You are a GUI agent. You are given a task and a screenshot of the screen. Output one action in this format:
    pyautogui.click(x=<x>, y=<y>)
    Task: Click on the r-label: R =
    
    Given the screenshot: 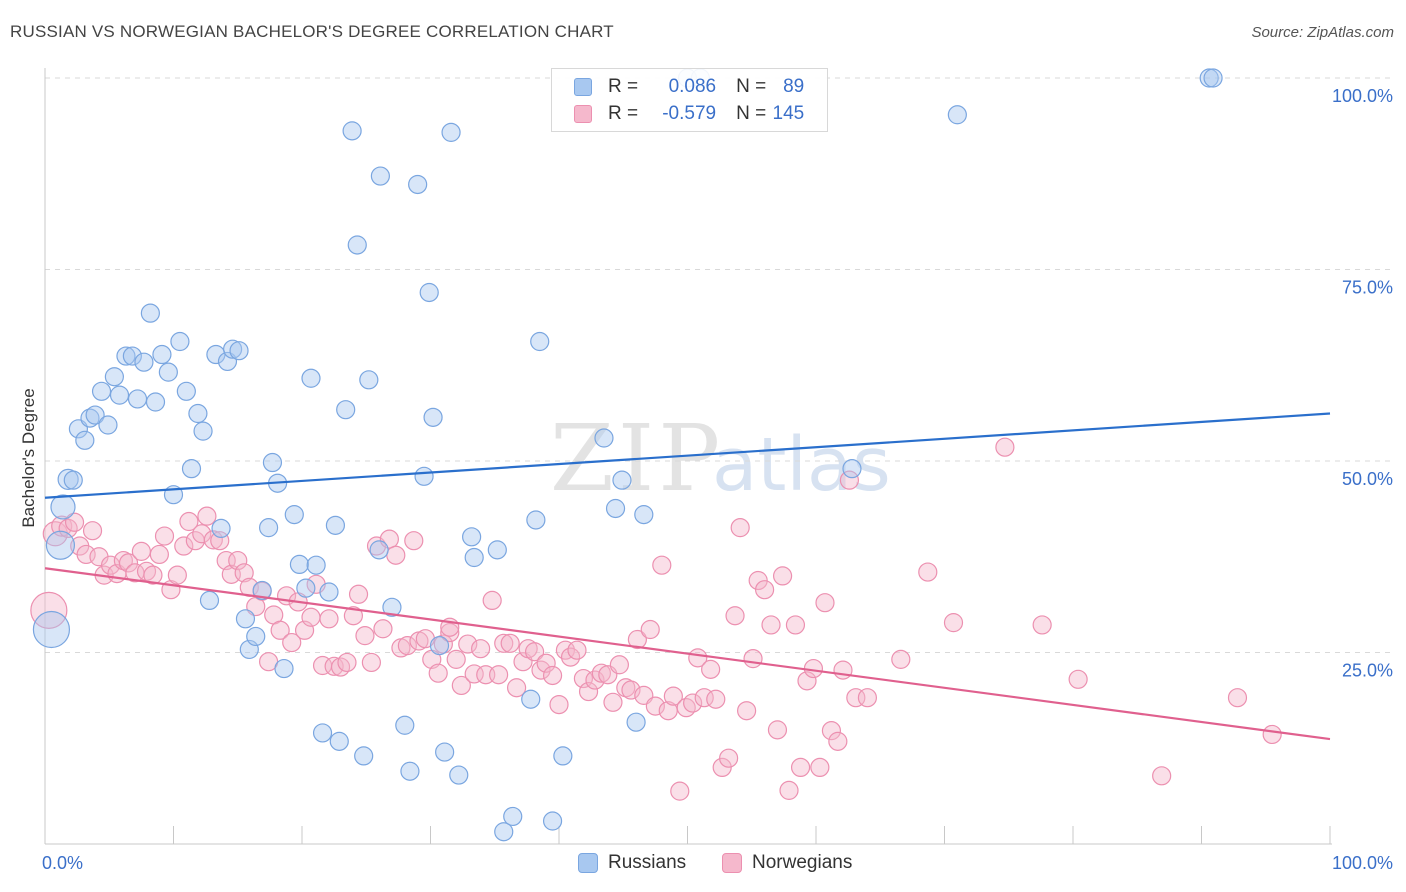 What is the action you would take?
    pyautogui.click(x=623, y=86)
    